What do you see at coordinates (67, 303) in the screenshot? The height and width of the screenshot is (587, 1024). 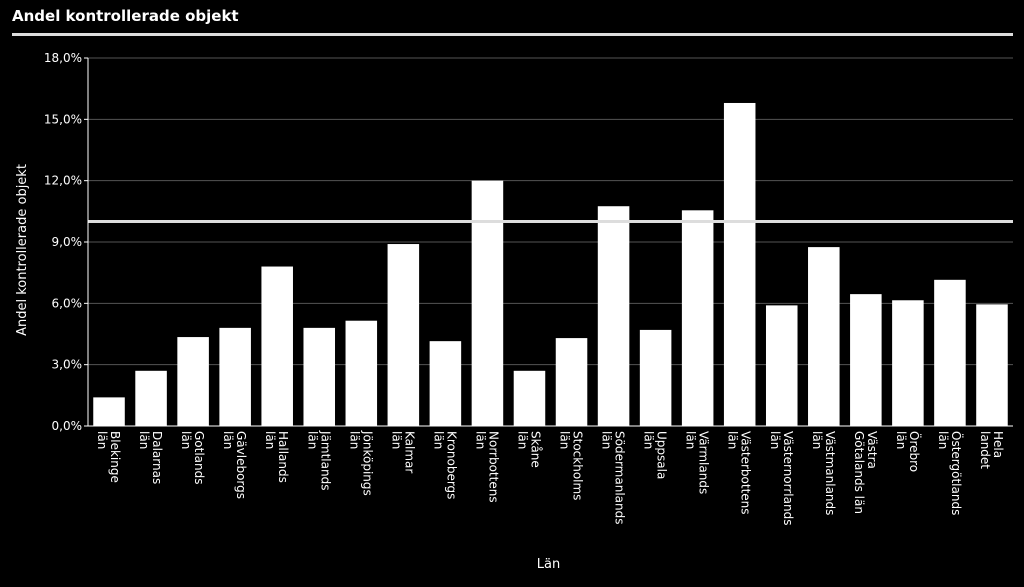 I see `y-tick-label: 6,0%` at bounding box center [67, 303].